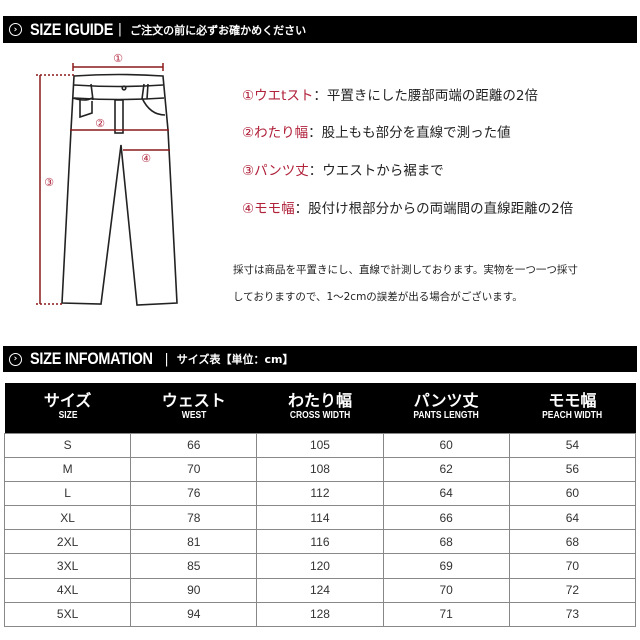 The width and height of the screenshot is (640, 640). I want to click on spec-pants-length: ③パンツ丈：ウエストから裾まで, so click(343, 169).